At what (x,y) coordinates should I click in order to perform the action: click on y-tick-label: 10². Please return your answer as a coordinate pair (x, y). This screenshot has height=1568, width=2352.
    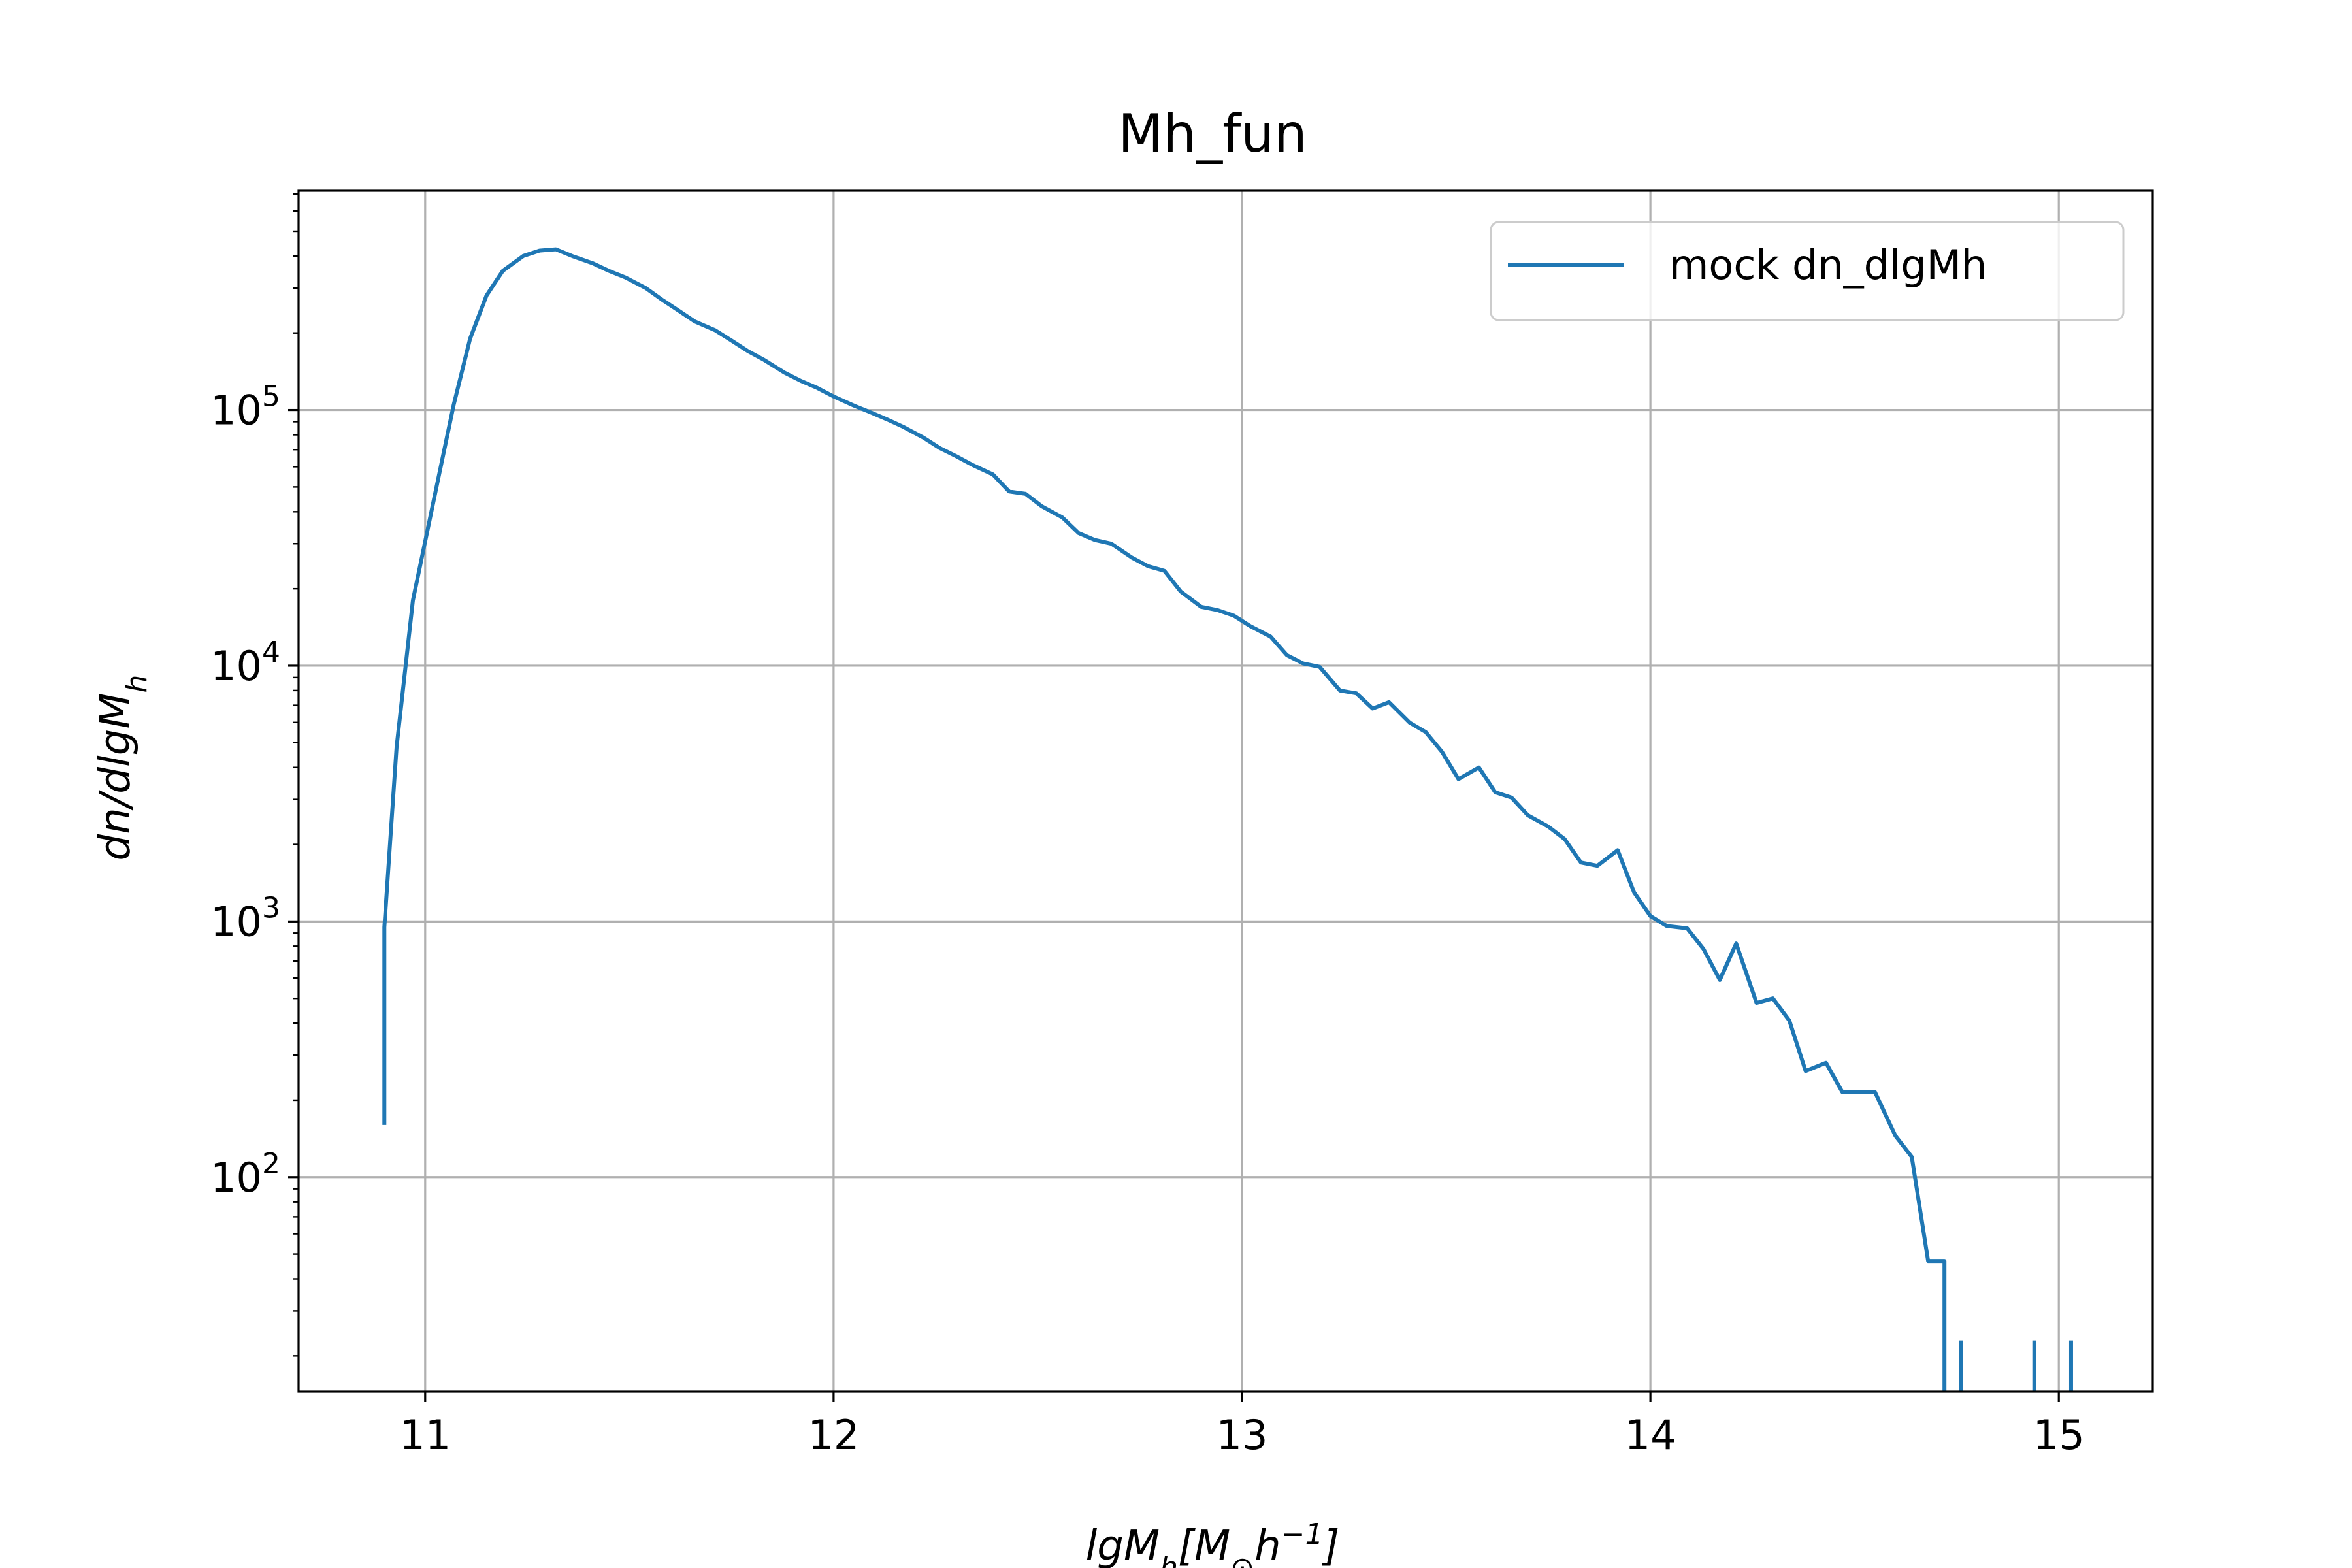
    Looking at the image, I should click on (245, 1174).